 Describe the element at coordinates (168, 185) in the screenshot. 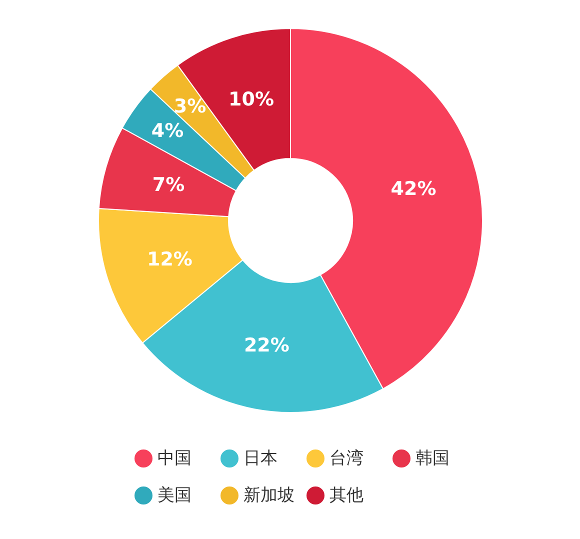

I see `data-label: 7%` at that location.